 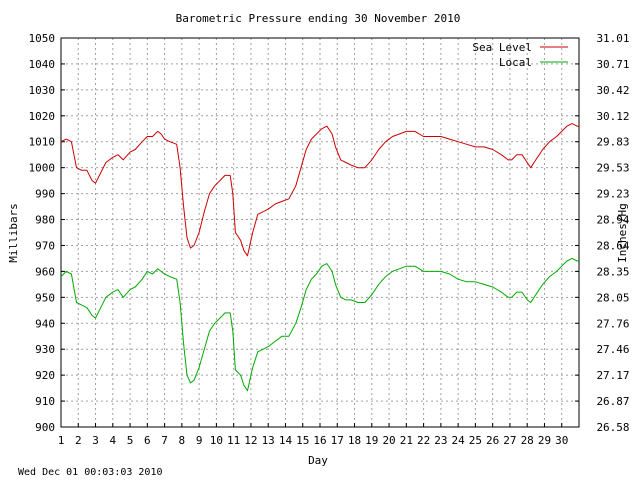 I want to click on timestamp: Wed Dec 01 00:03:03 2010, so click(x=90, y=472).